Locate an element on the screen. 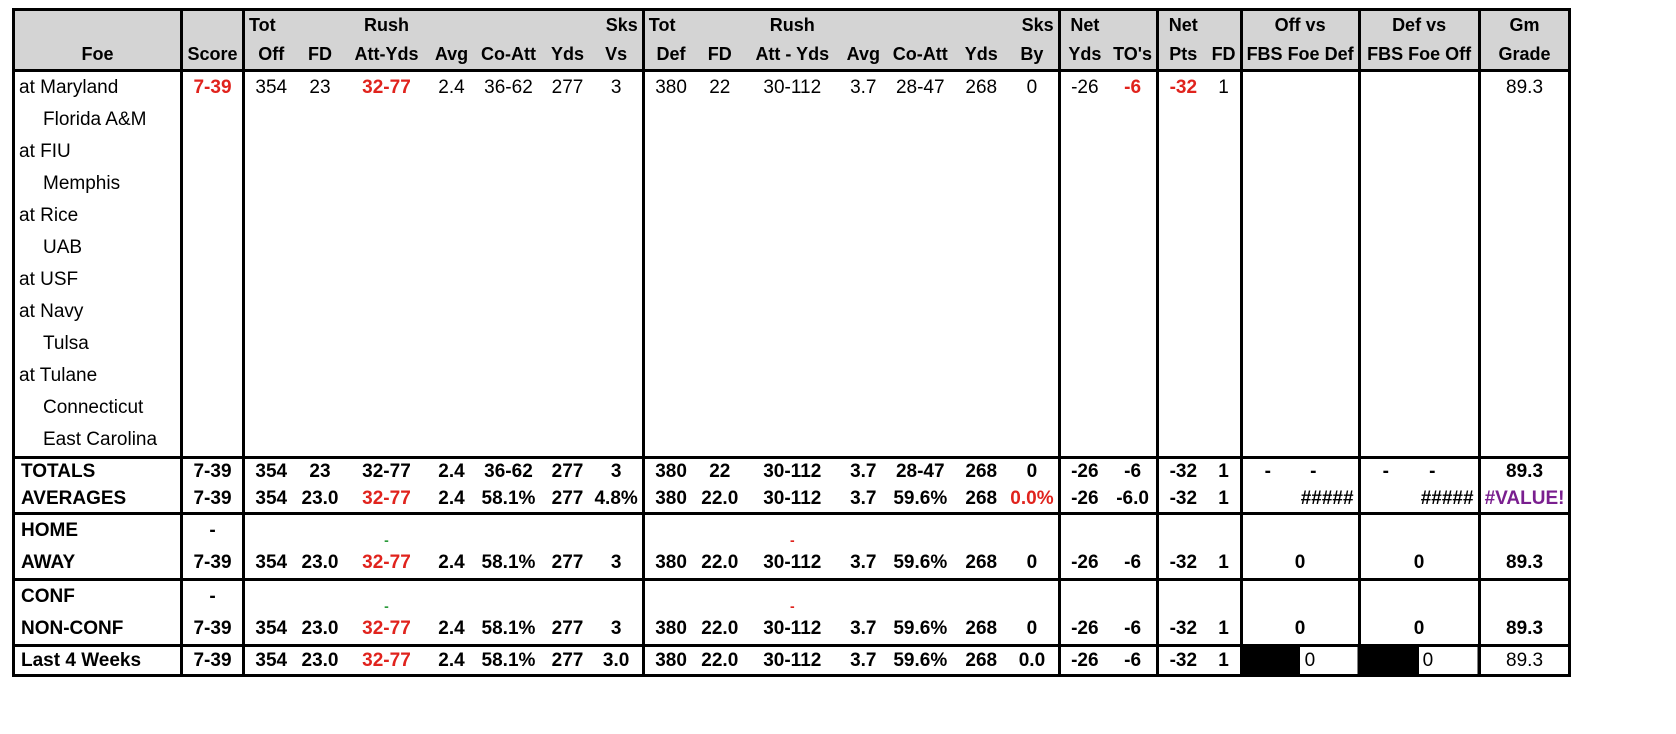  cell-yds is located at coordinates (567, 248).